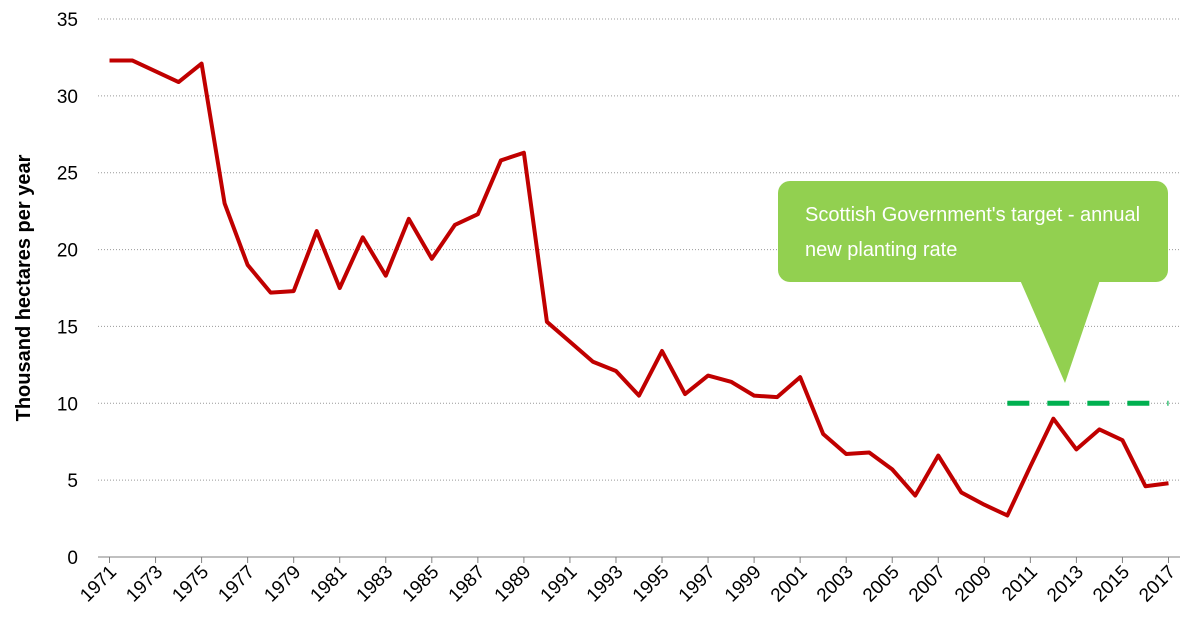 This screenshot has width=1182, height=628. Describe the element at coordinates (375, 584) in the screenshot. I see `x-tick-label: 1983` at that location.